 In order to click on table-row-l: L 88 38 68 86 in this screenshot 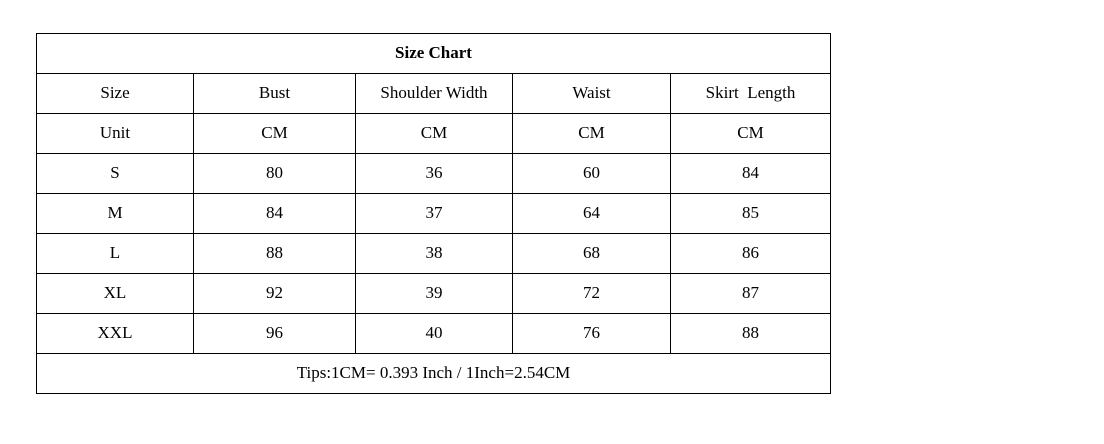, I will do `click(433, 253)`.